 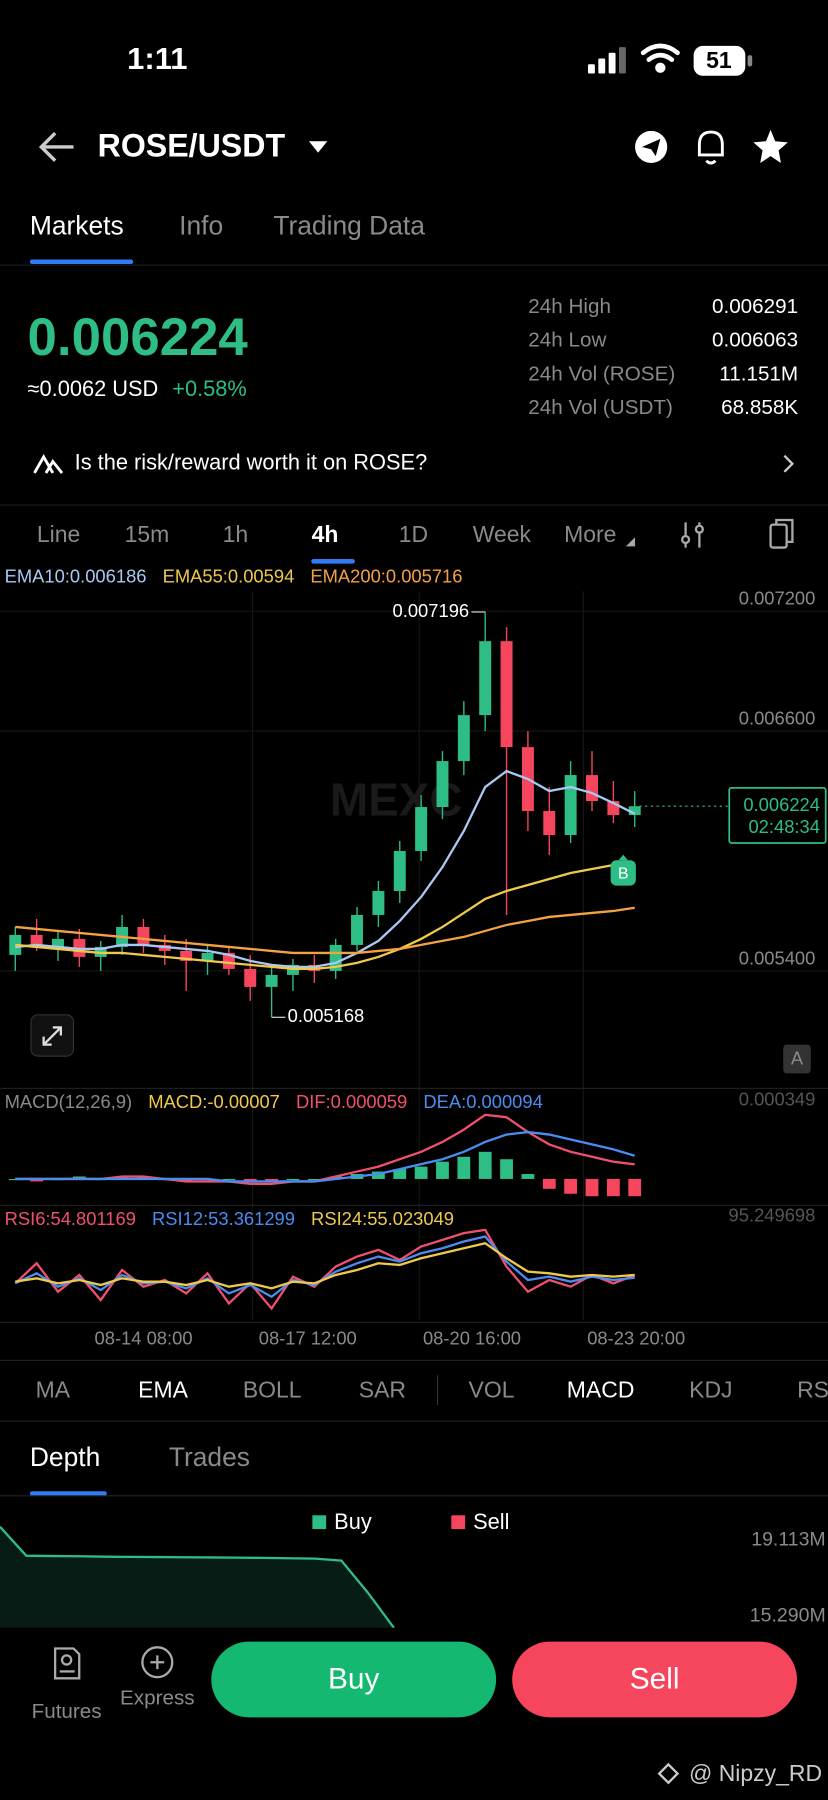 What do you see at coordinates (236, 534) in the screenshot?
I see `interval-tab: 1h` at bounding box center [236, 534].